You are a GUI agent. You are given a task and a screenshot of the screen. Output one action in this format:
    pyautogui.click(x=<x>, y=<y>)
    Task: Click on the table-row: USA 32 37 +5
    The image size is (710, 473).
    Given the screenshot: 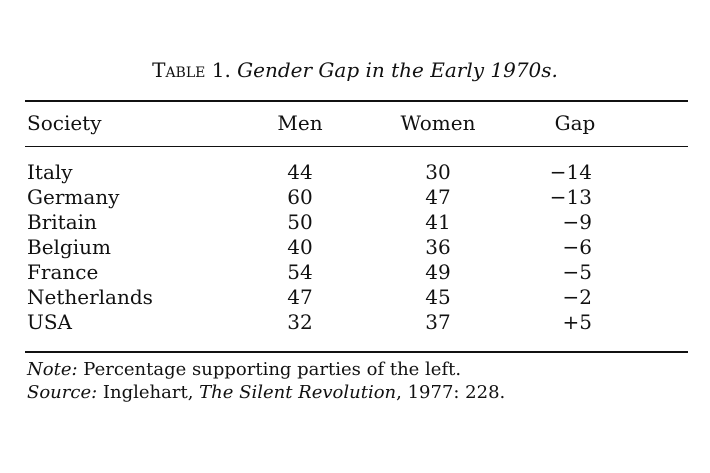 What is the action you would take?
    pyautogui.click(x=355, y=322)
    